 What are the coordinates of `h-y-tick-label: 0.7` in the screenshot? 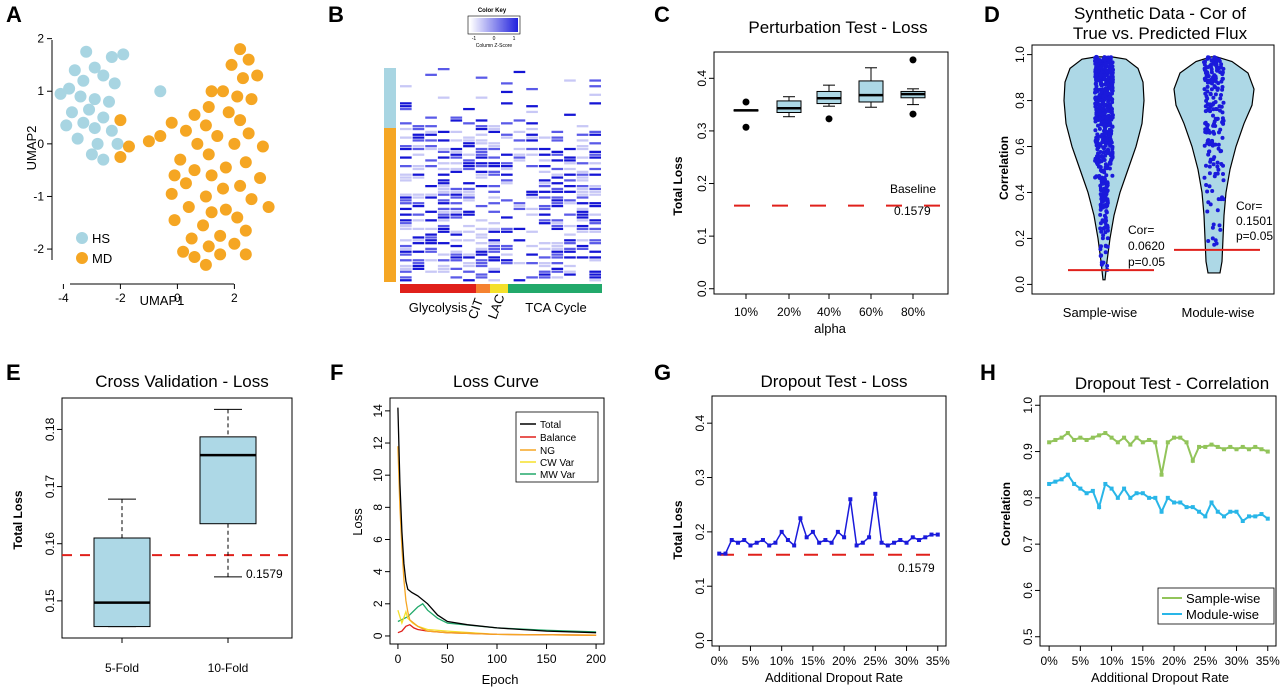 It's located at (1028, 543).